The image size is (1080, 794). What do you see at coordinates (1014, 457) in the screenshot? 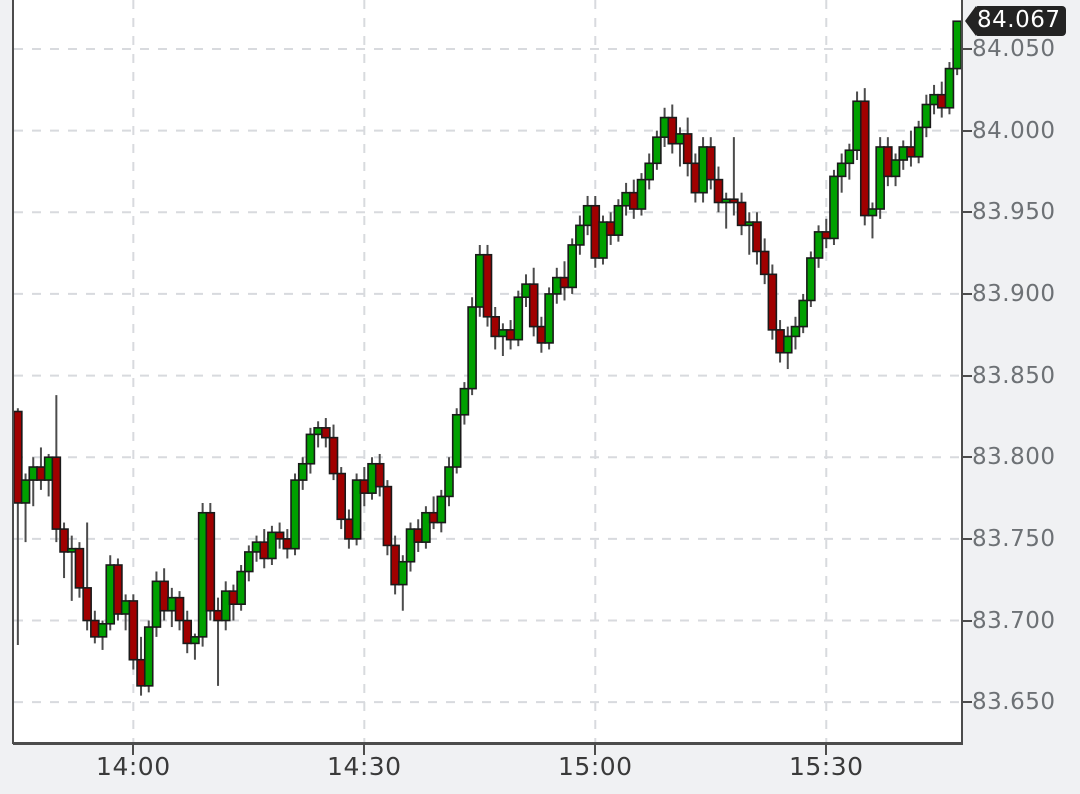
I see `y-axis-tick-label: 83.800` at bounding box center [1014, 457].